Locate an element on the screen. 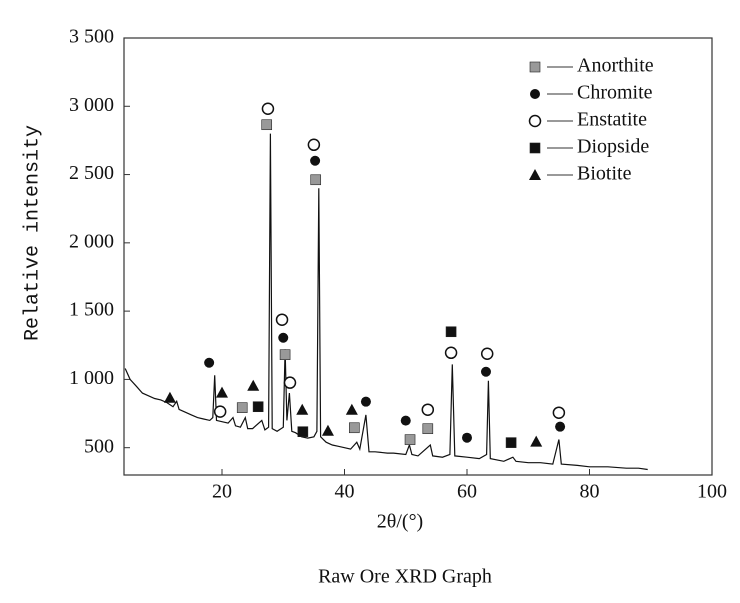 The width and height of the screenshot is (740, 603). legend-label: Chromite is located at coordinates (615, 93).